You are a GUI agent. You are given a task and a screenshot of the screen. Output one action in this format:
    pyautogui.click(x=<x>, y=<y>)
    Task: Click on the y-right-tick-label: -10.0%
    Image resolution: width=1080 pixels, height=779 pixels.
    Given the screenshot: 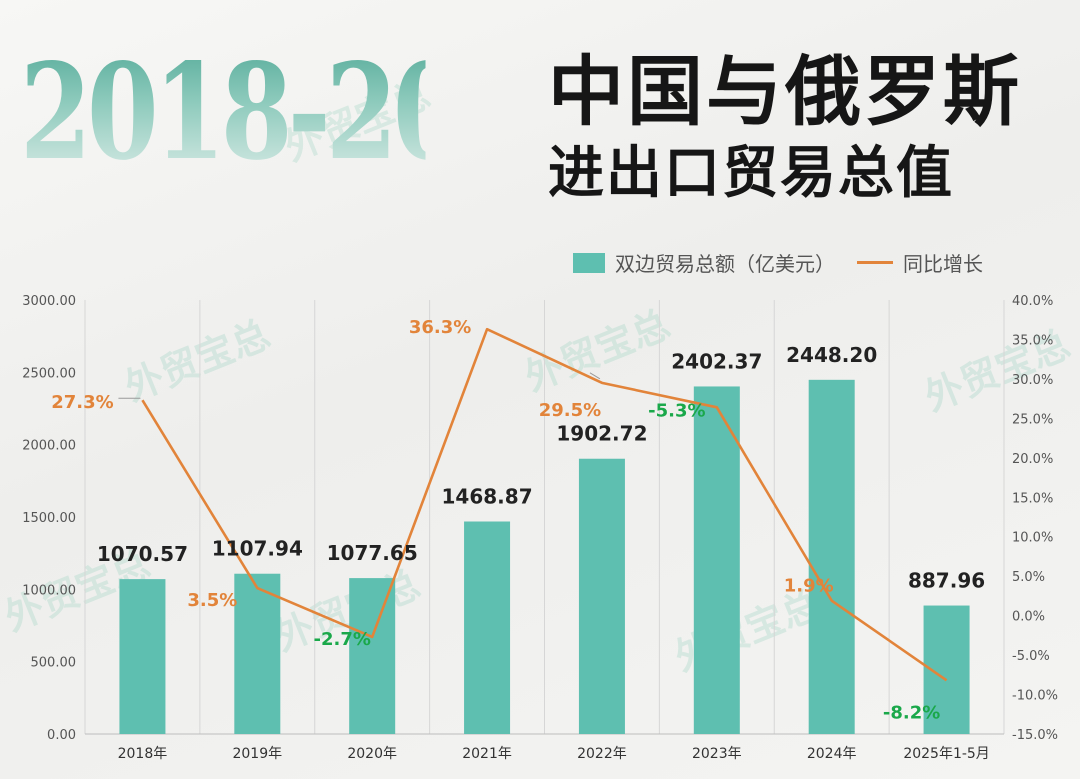 What is the action you would take?
    pyautogui.click(x=1035, y=696)
    